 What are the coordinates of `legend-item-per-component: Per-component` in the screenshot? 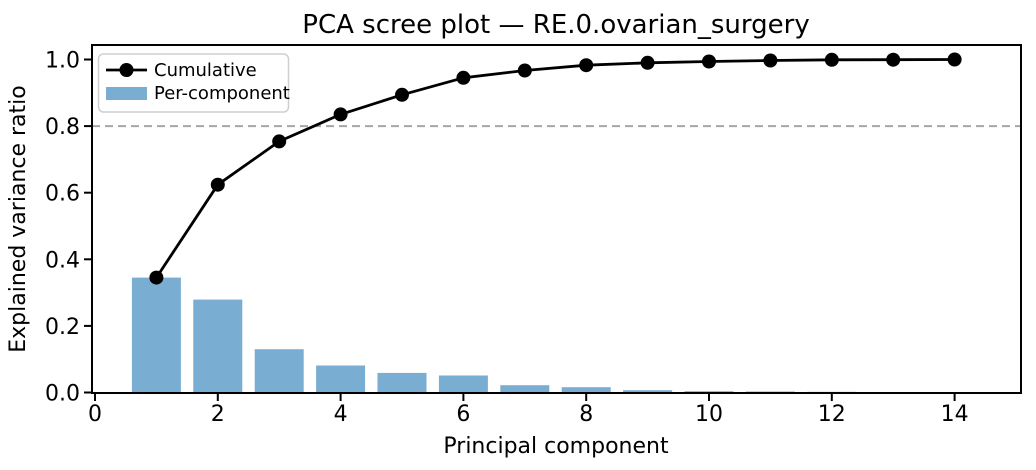 It's located at (198, 93).